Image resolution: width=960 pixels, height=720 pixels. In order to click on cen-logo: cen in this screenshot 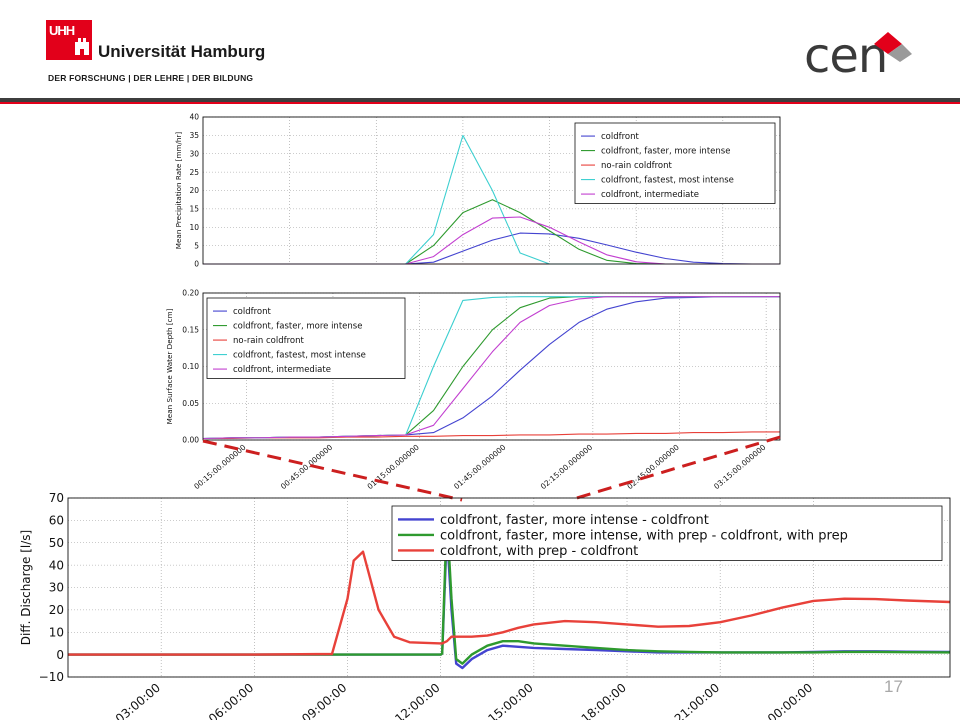, I will do `click(860, 57)`.